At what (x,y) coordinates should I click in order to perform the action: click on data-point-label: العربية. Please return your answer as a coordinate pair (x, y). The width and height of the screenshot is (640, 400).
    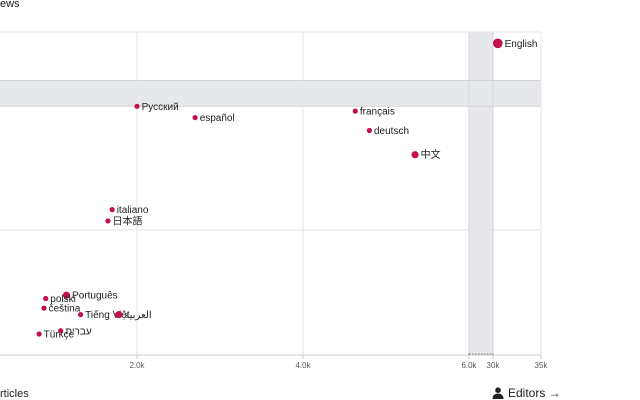
    Looking at the image, I should click on (137, 315).